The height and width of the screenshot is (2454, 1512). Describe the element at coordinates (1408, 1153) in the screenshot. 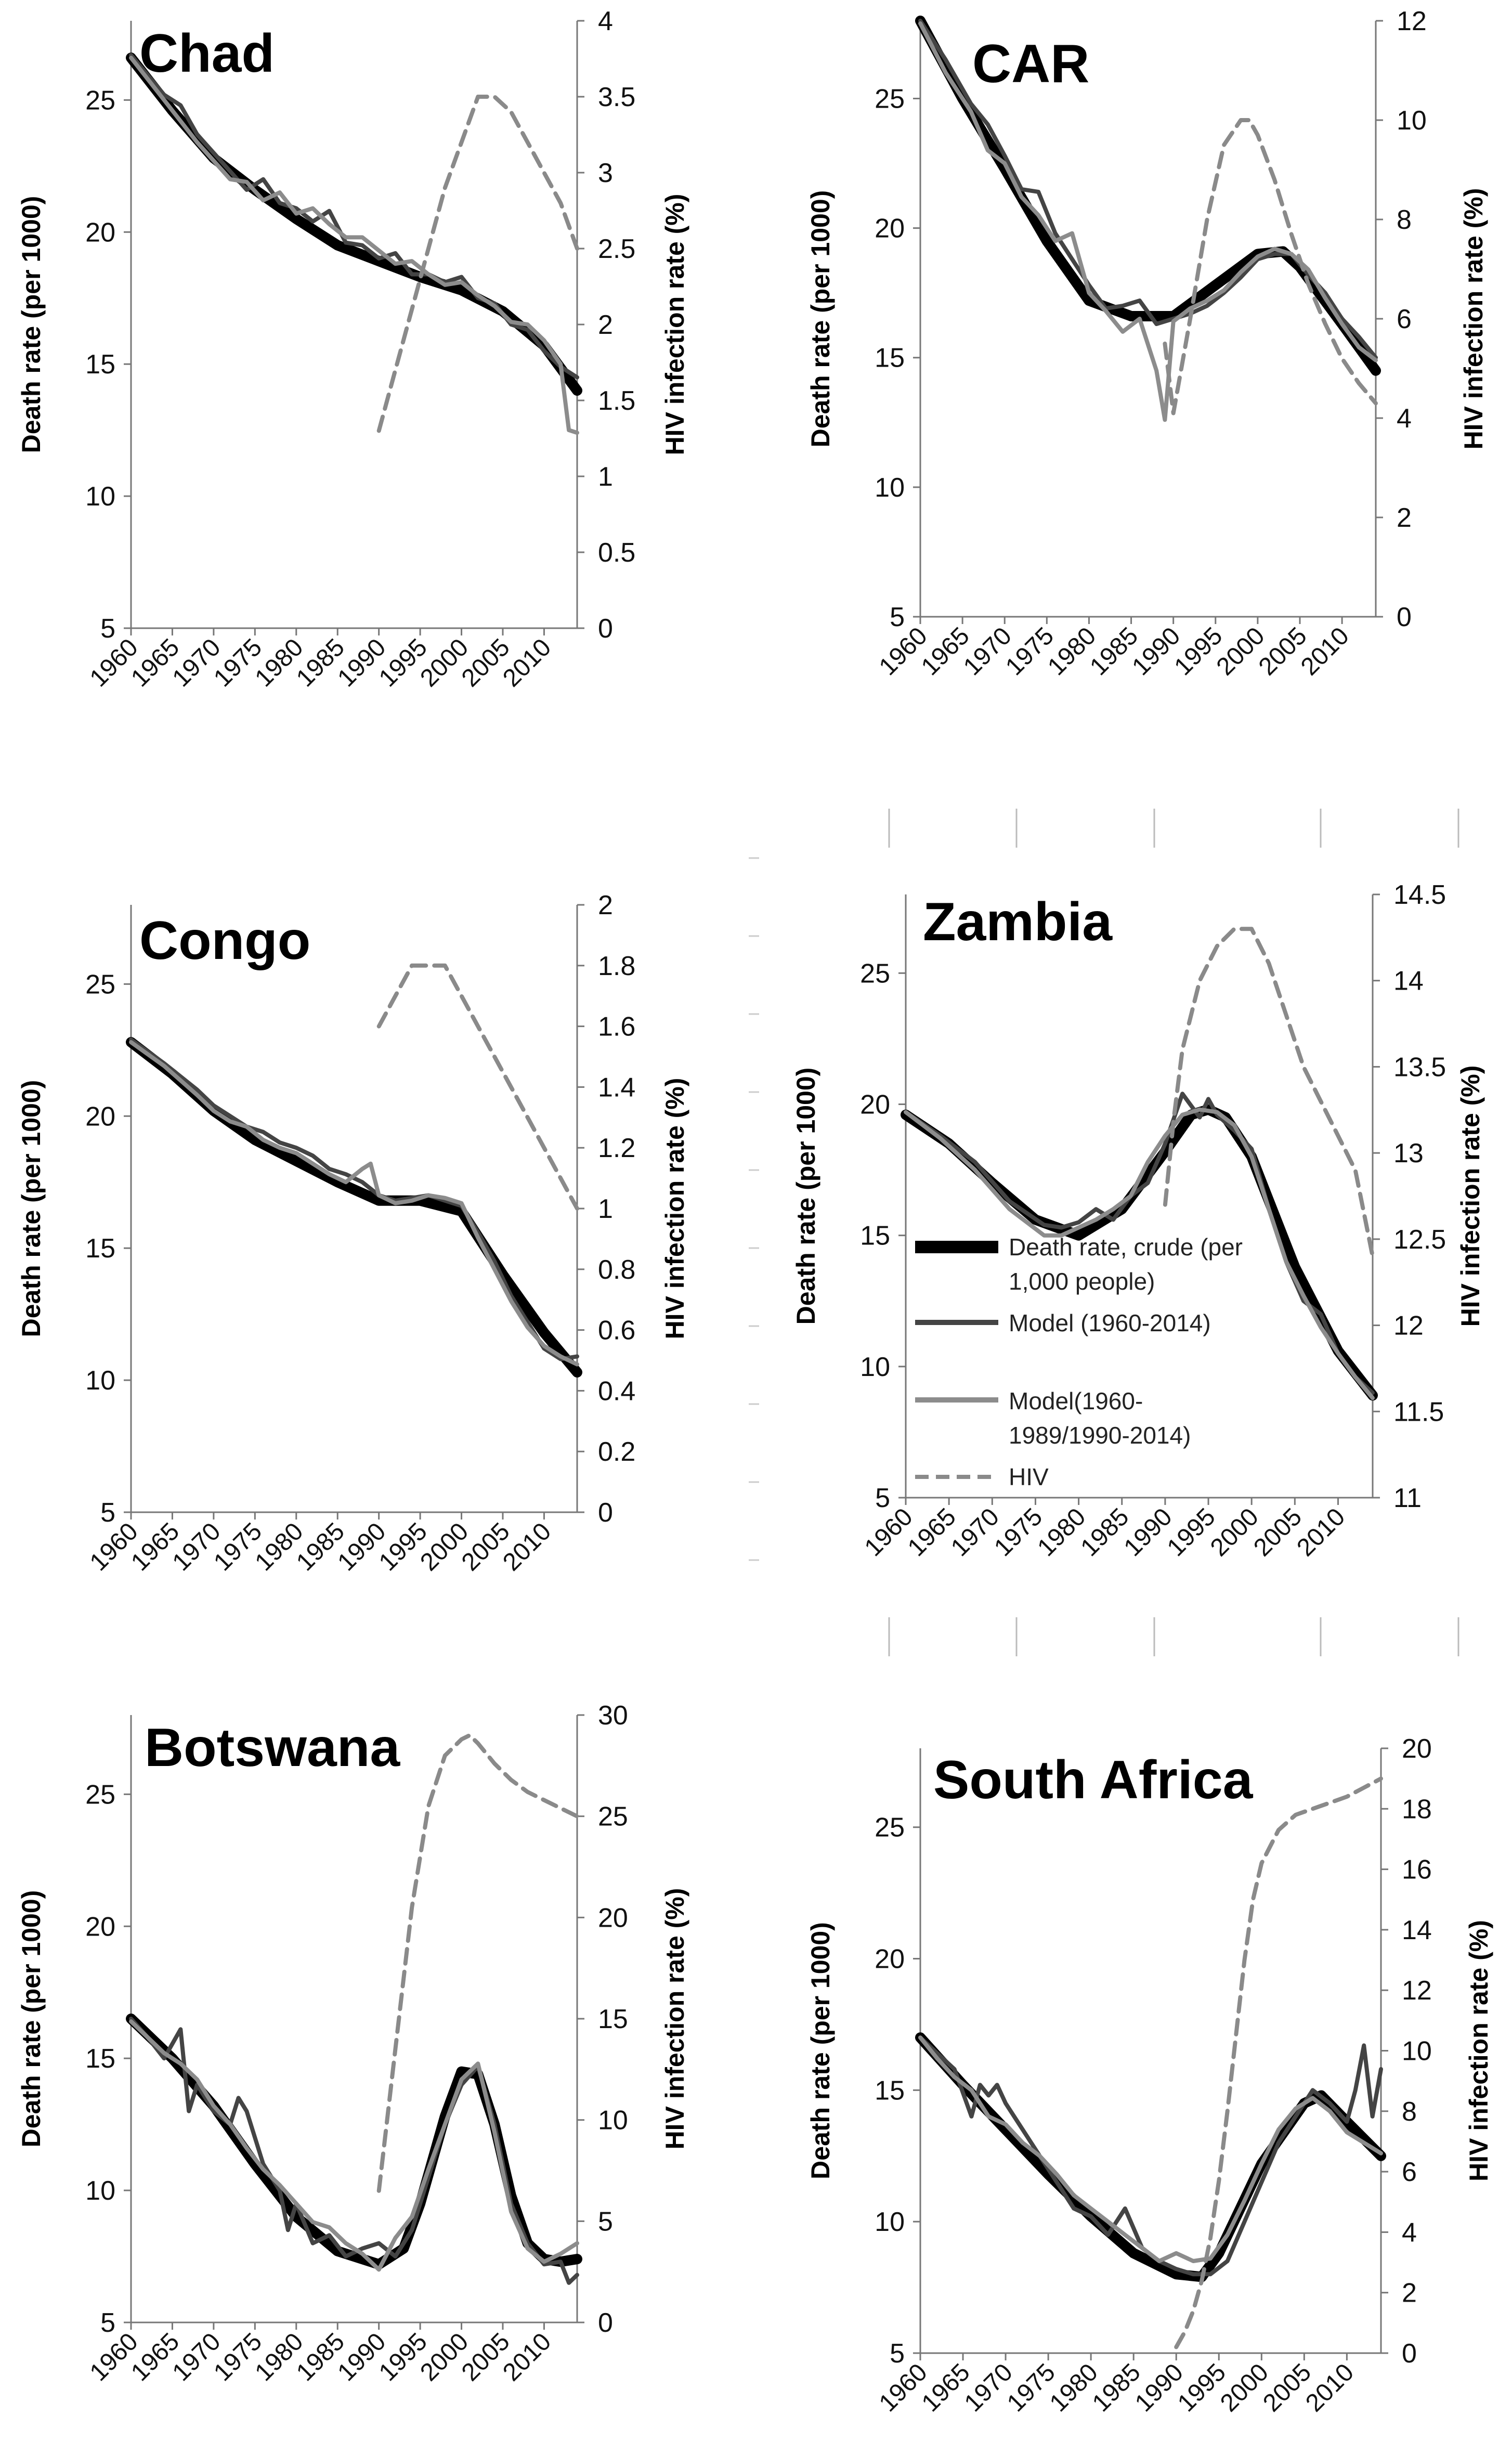

I see `y2-tick-label: 13` at that location.